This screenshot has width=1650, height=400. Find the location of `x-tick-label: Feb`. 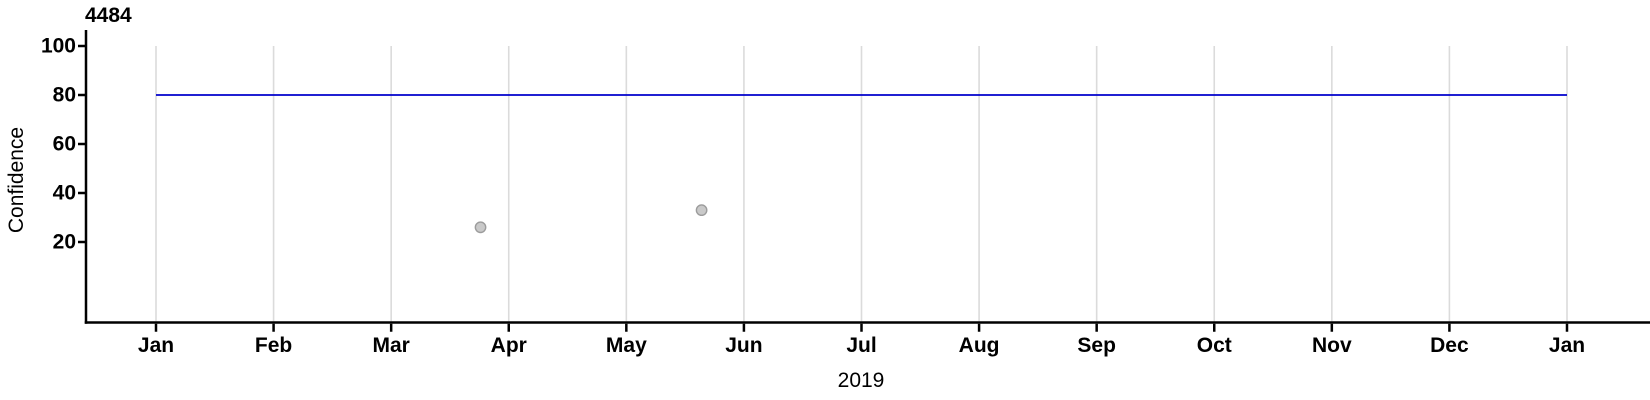

x-tick-label: Feb is located at coordinates (273, 345).